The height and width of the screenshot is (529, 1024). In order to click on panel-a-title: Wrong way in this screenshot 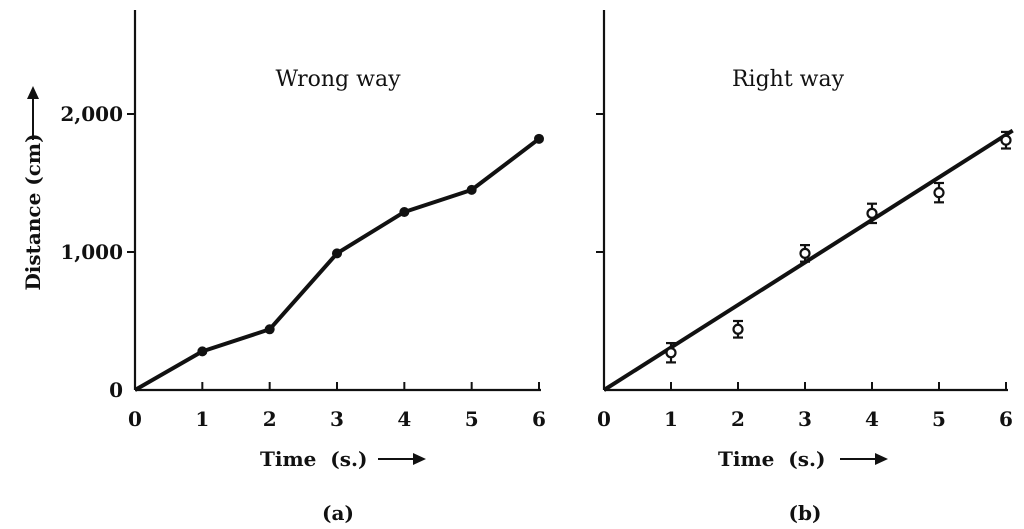, I will do `click(338, 79)`.